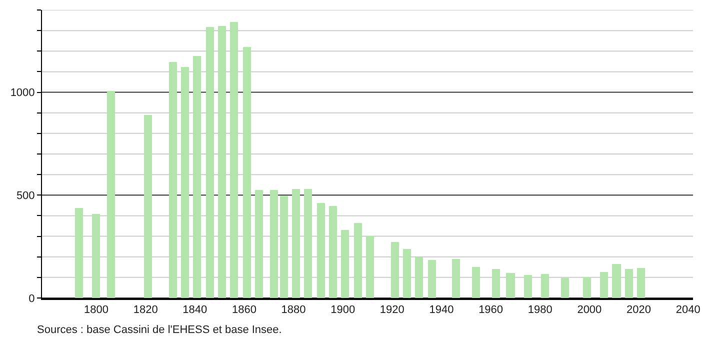 This screenshot has height=340, width=710. I want to click on x-tick-label: 1960, so click(491, 310).